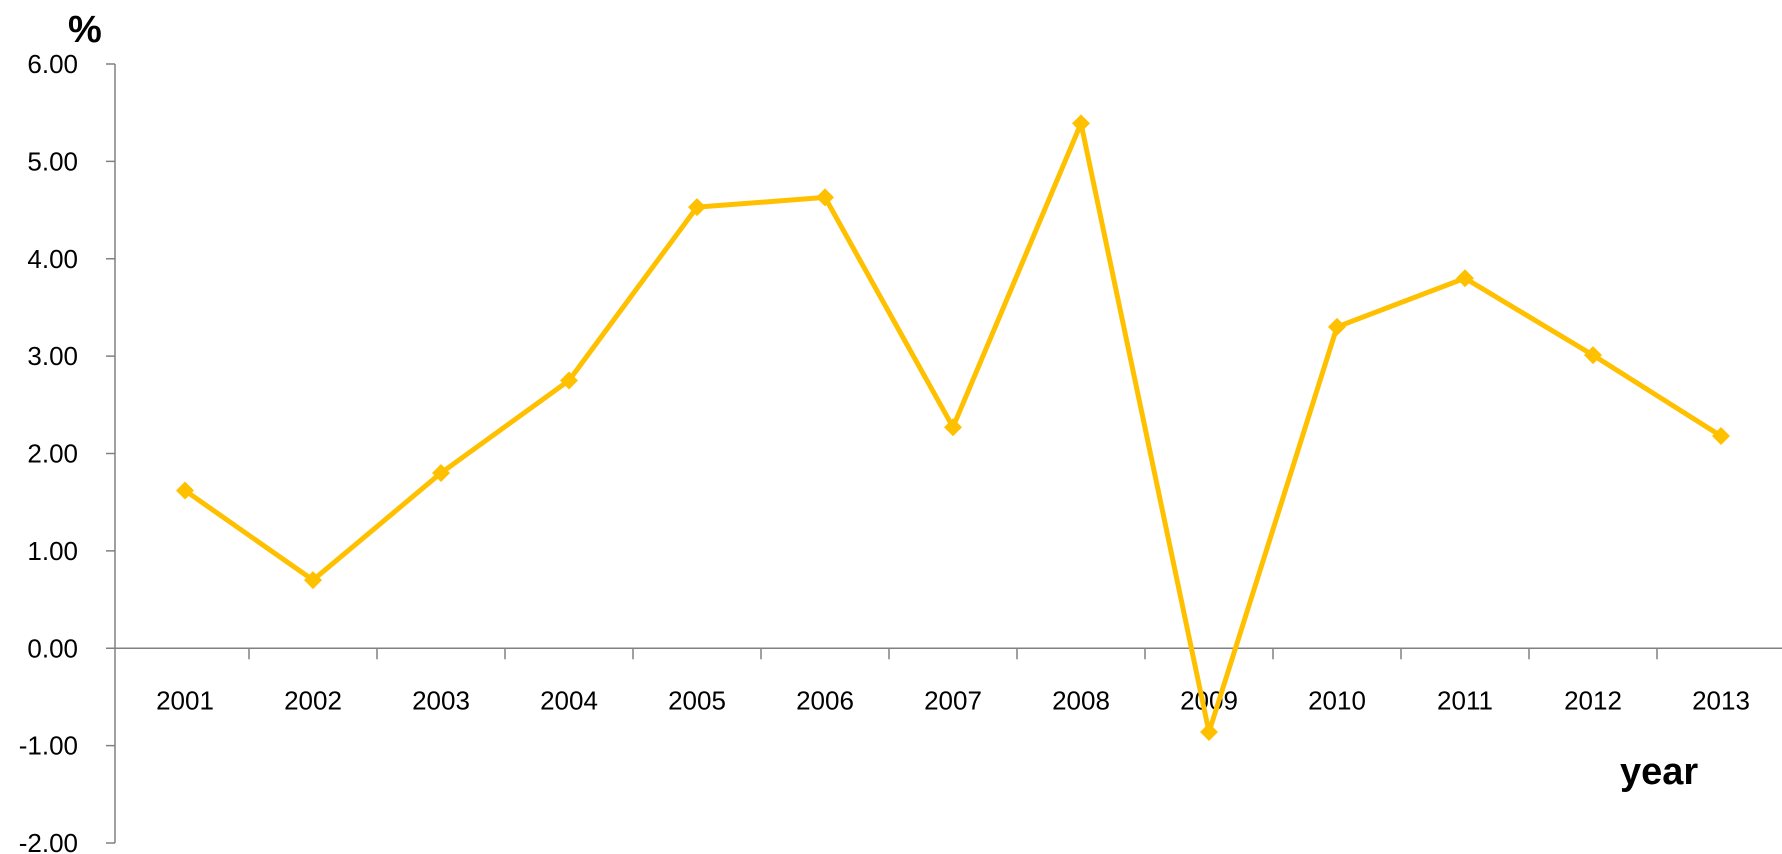  Describe the element at coordinates (1465, 278) in the screenshot. I see `data-point-2011` at that location.